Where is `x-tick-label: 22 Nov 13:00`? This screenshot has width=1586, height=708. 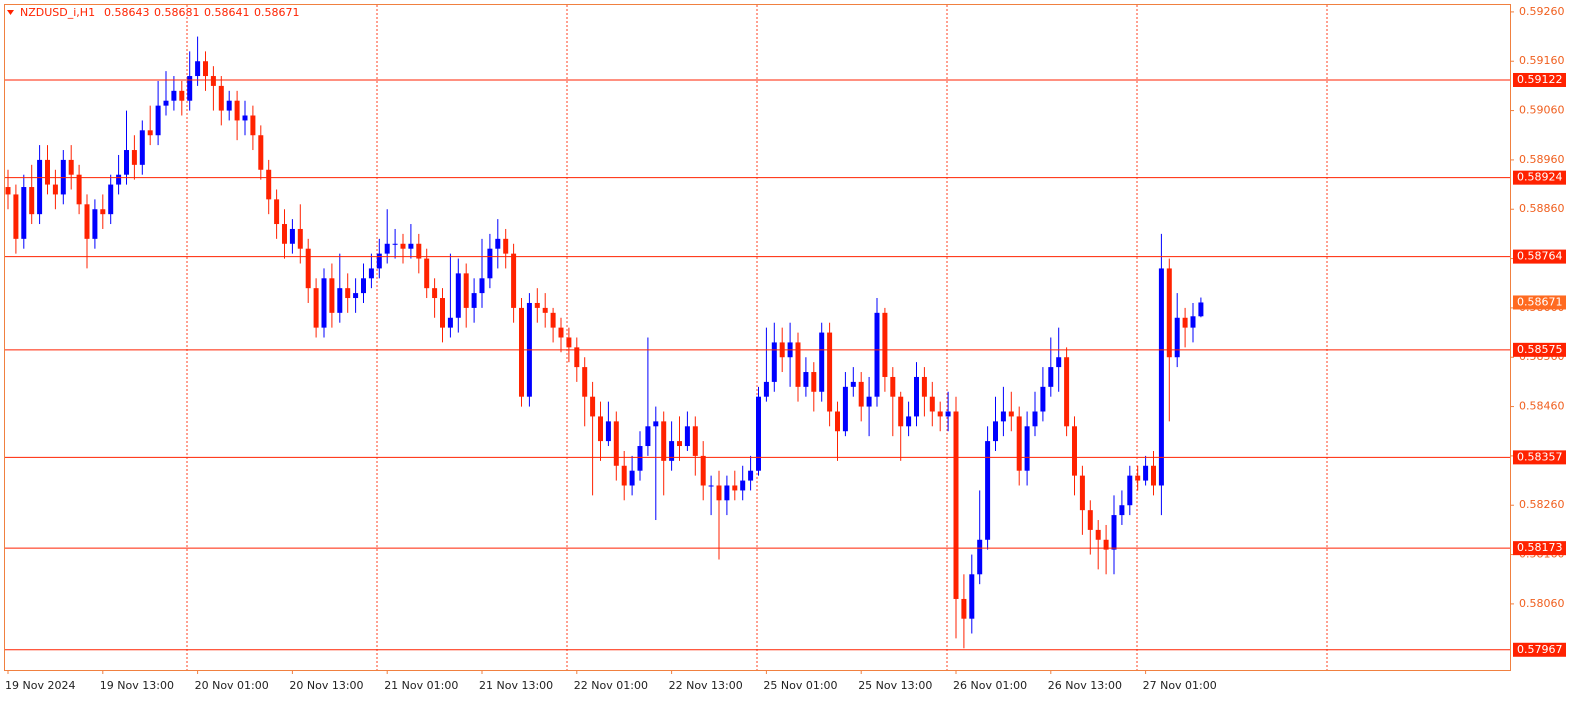 x-tick-label: 22 Nov 13:00 is located at coordinates (706, 685).